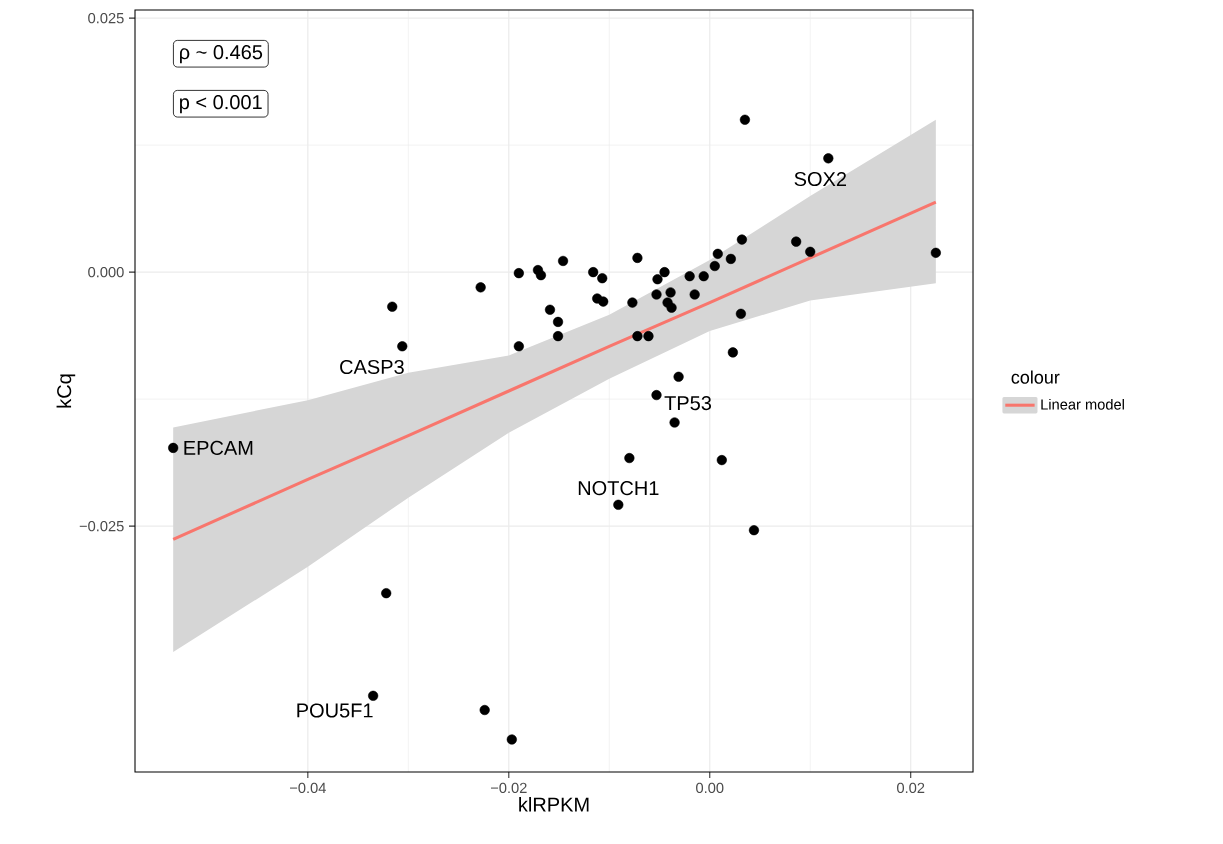 The image size is (1223, 844). What do you see at coordinates (1082, 404) in the screenshot?
I see `legend-label: Linear model` at bounding box center [1082, 404].